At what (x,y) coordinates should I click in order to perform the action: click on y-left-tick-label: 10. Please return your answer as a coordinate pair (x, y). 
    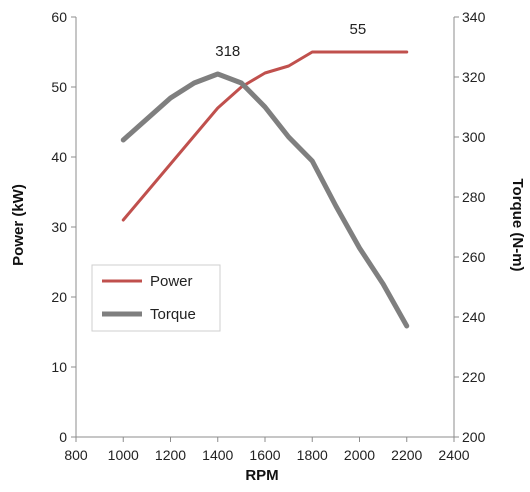
    Looking at the image, I should click on (59, 367).